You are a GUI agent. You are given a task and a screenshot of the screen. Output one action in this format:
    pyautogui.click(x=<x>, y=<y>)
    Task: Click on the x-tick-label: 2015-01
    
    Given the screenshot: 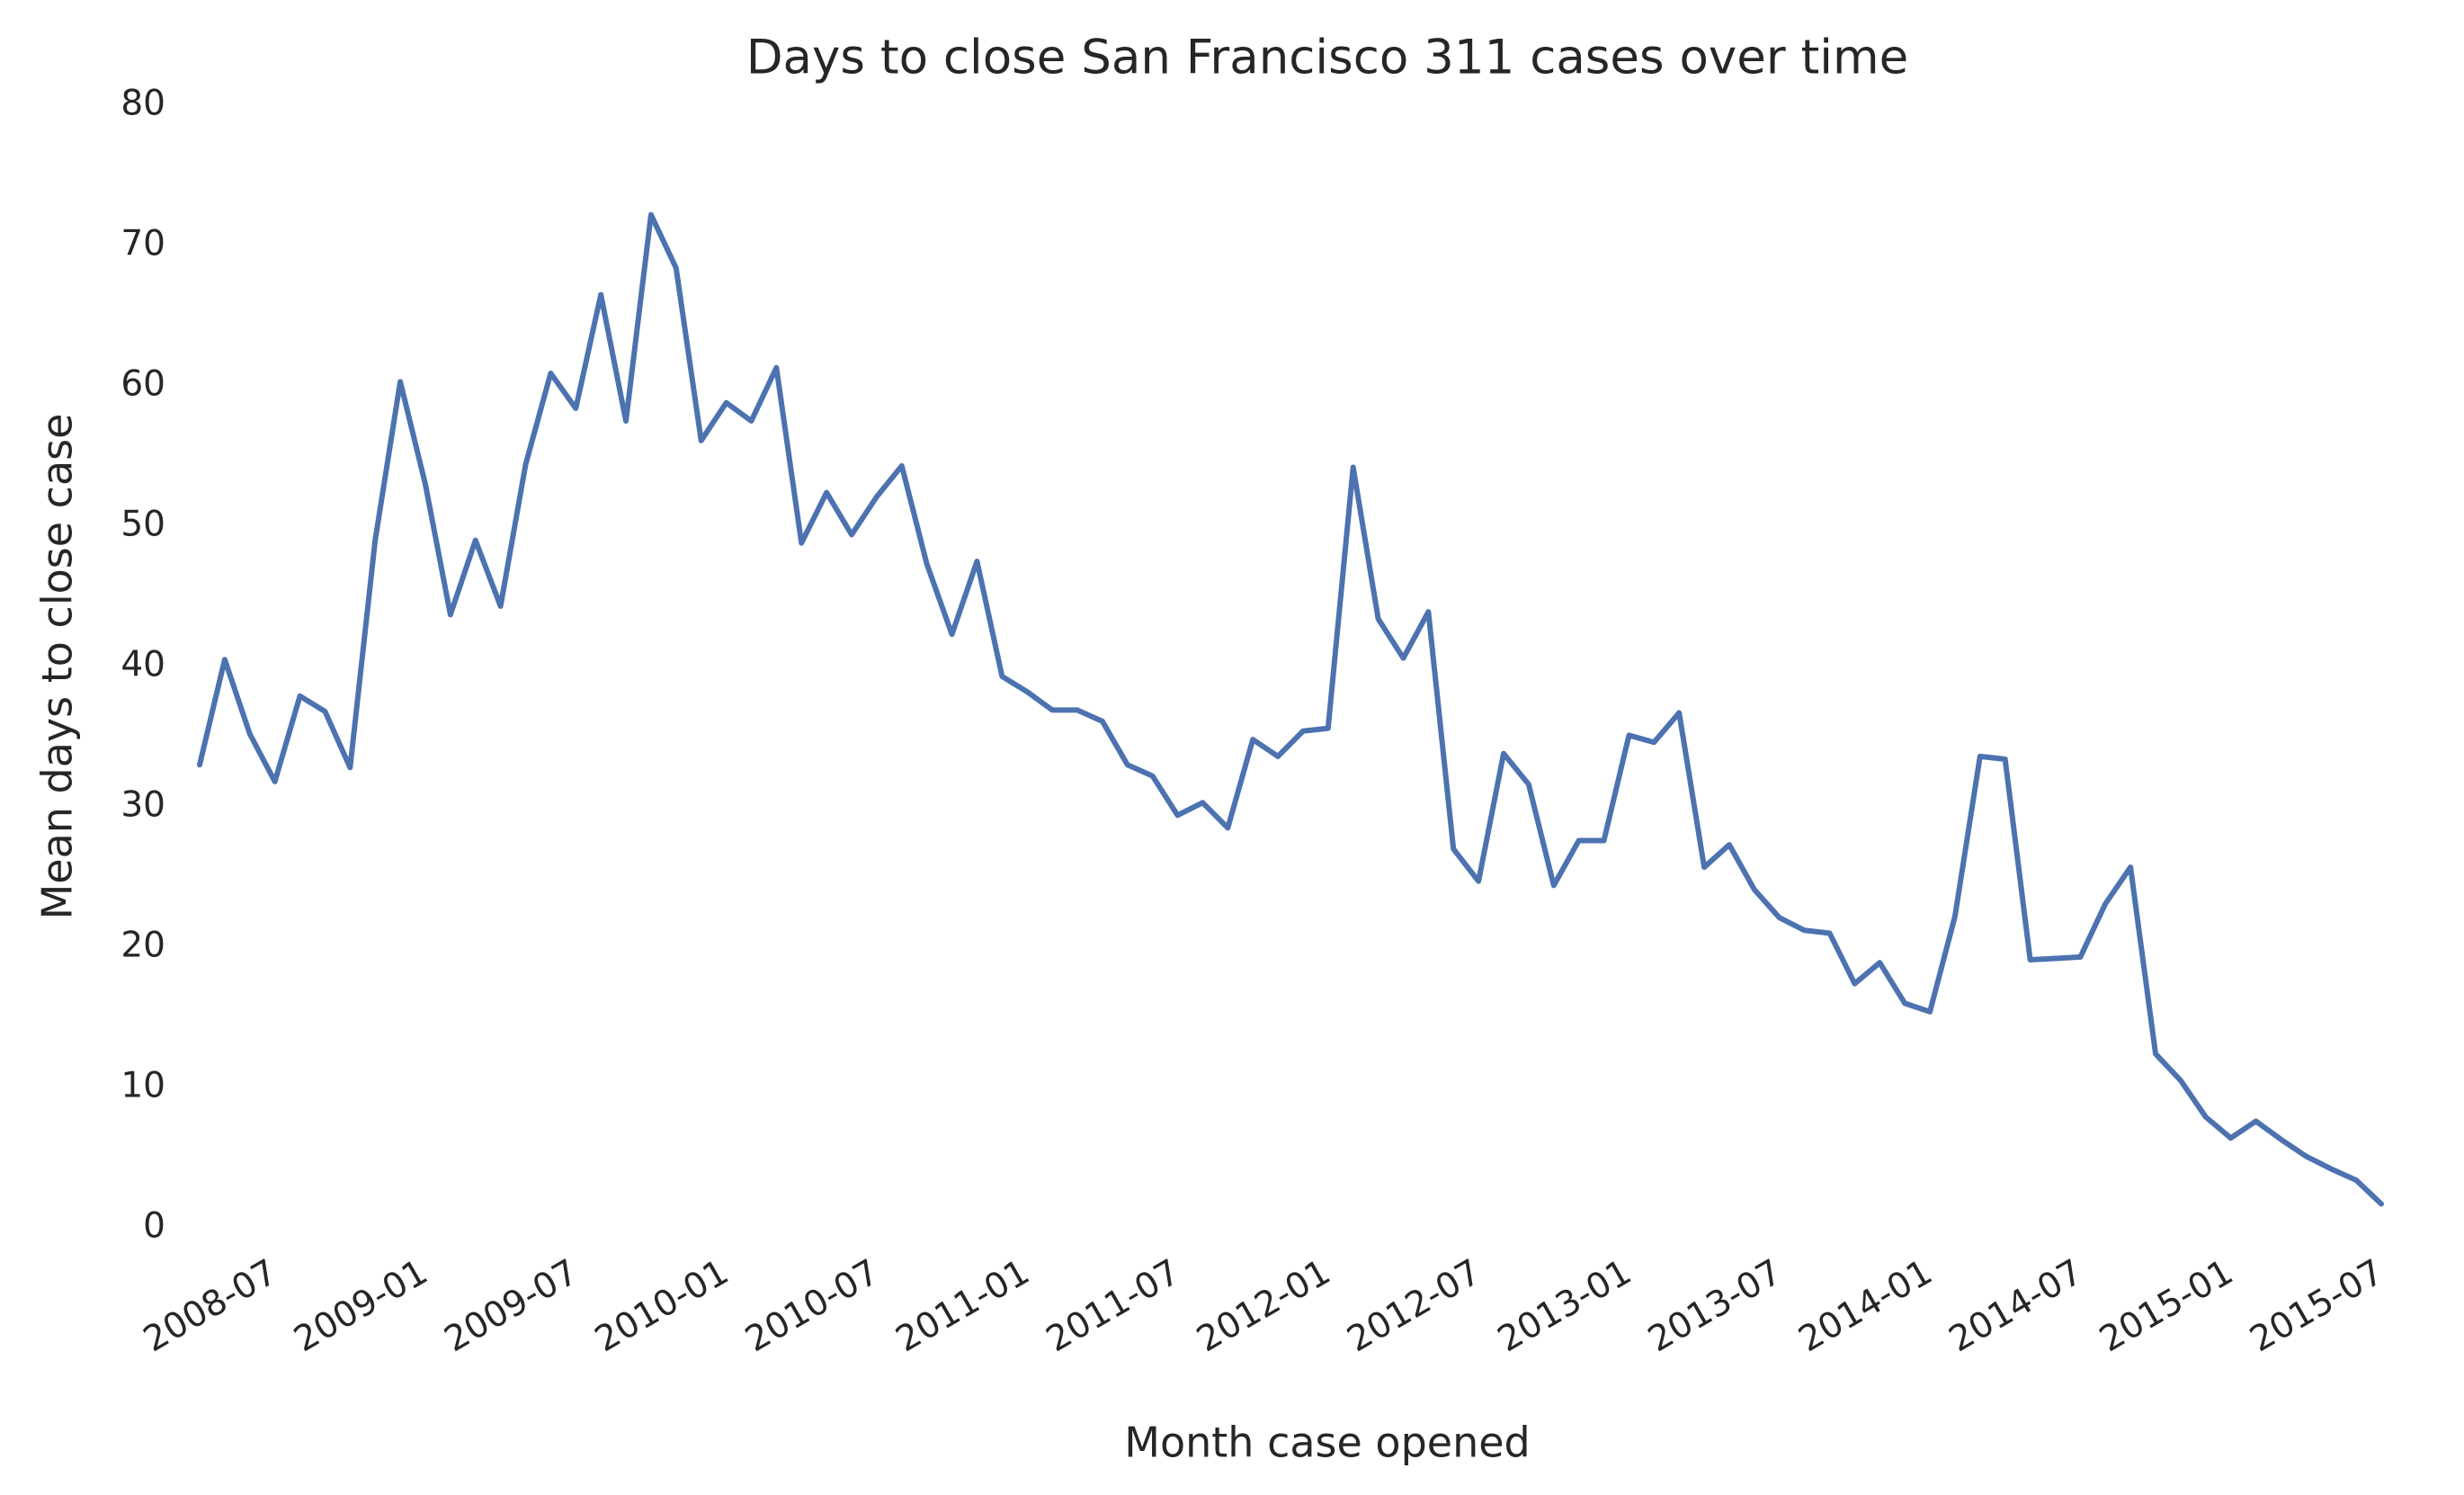 What is the action you would take?
    pyautogui.click(x=2166, y=1306)
    